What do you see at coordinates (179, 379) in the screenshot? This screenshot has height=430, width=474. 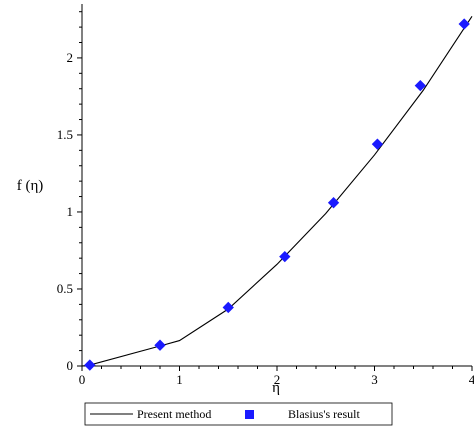 I see `x-tick-label: 1` at bounding box center [179, 379].